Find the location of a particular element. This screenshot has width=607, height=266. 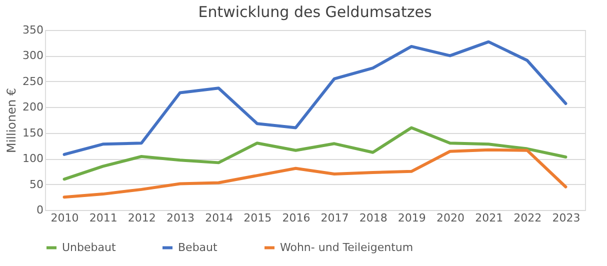

x-tick-label: 2017 is located at coordinates (334, 218).